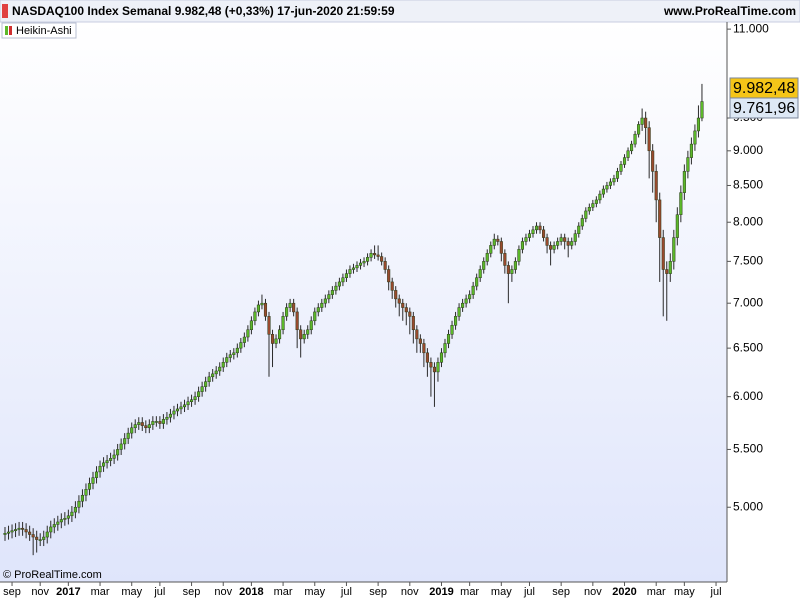  Describe the element at coordinates (68, 592) in the screenshot. I see `x-tick-label: 2017` at that location.